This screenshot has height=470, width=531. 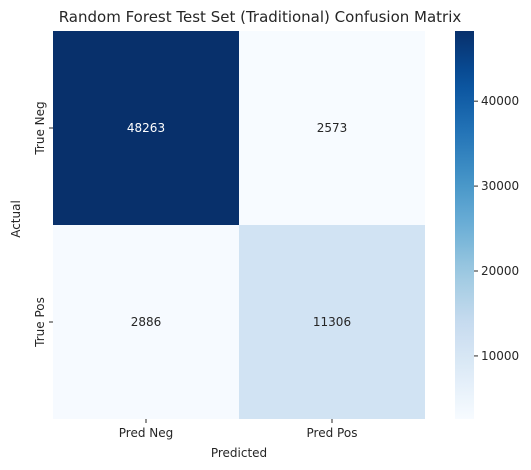 What do you see at coordinates (500, 186) in the screenshot?
I see `colorbar-tick-label: 30000` at bounding box center [500, 186].